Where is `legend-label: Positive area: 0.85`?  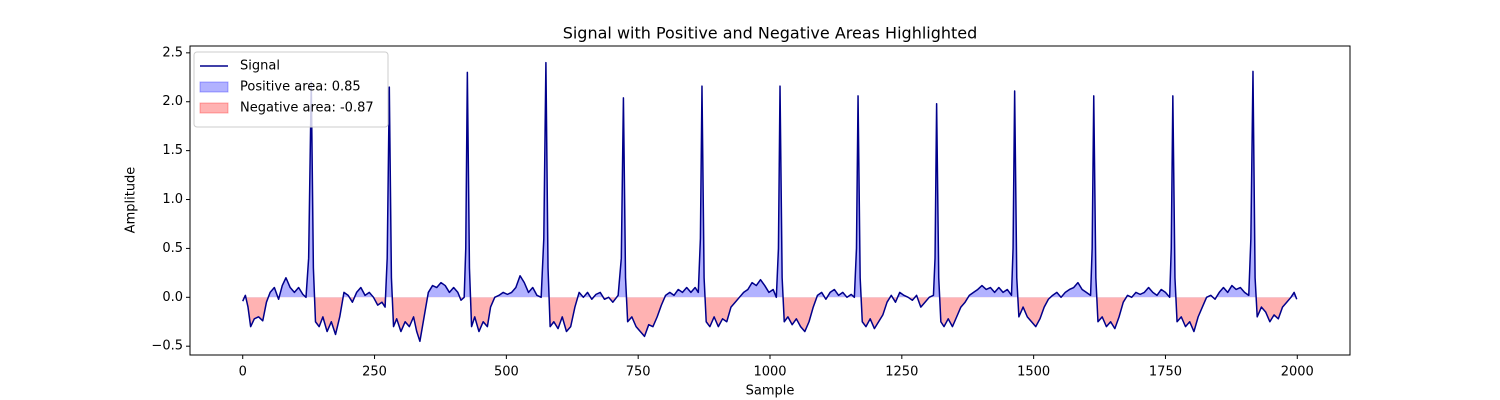
legend-label: Positive area: 0.85 is located at coordinates (300, 87).